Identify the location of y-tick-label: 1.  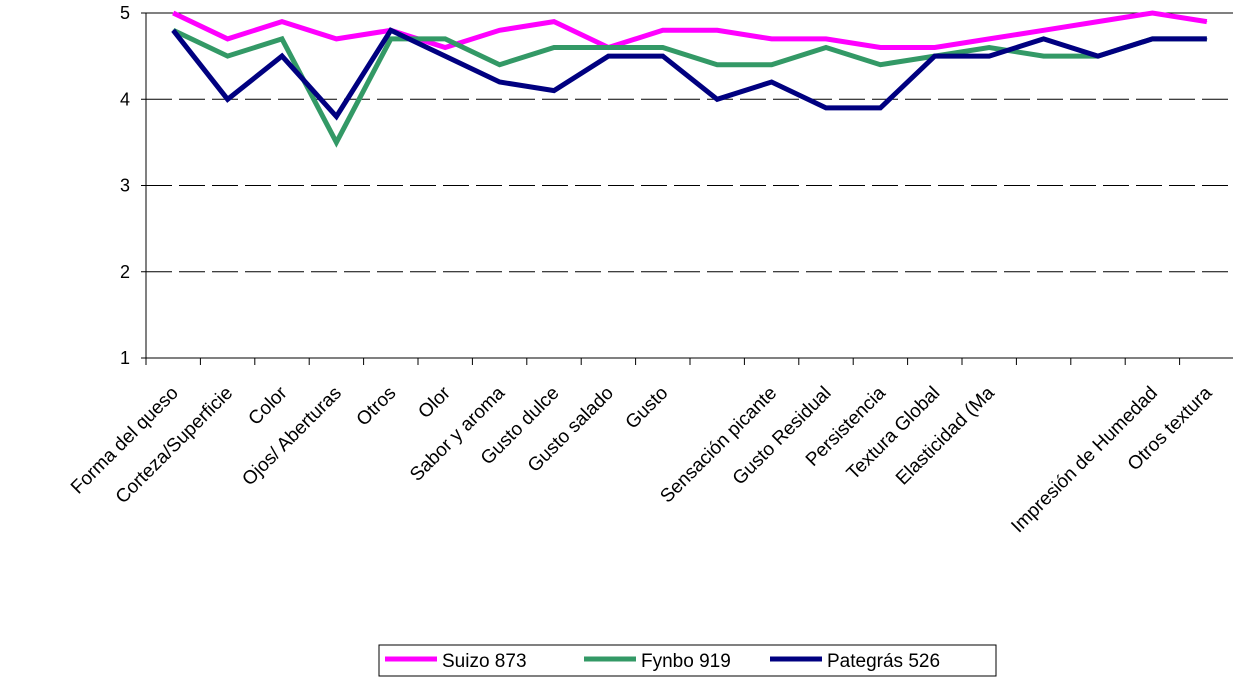
(125, 358).